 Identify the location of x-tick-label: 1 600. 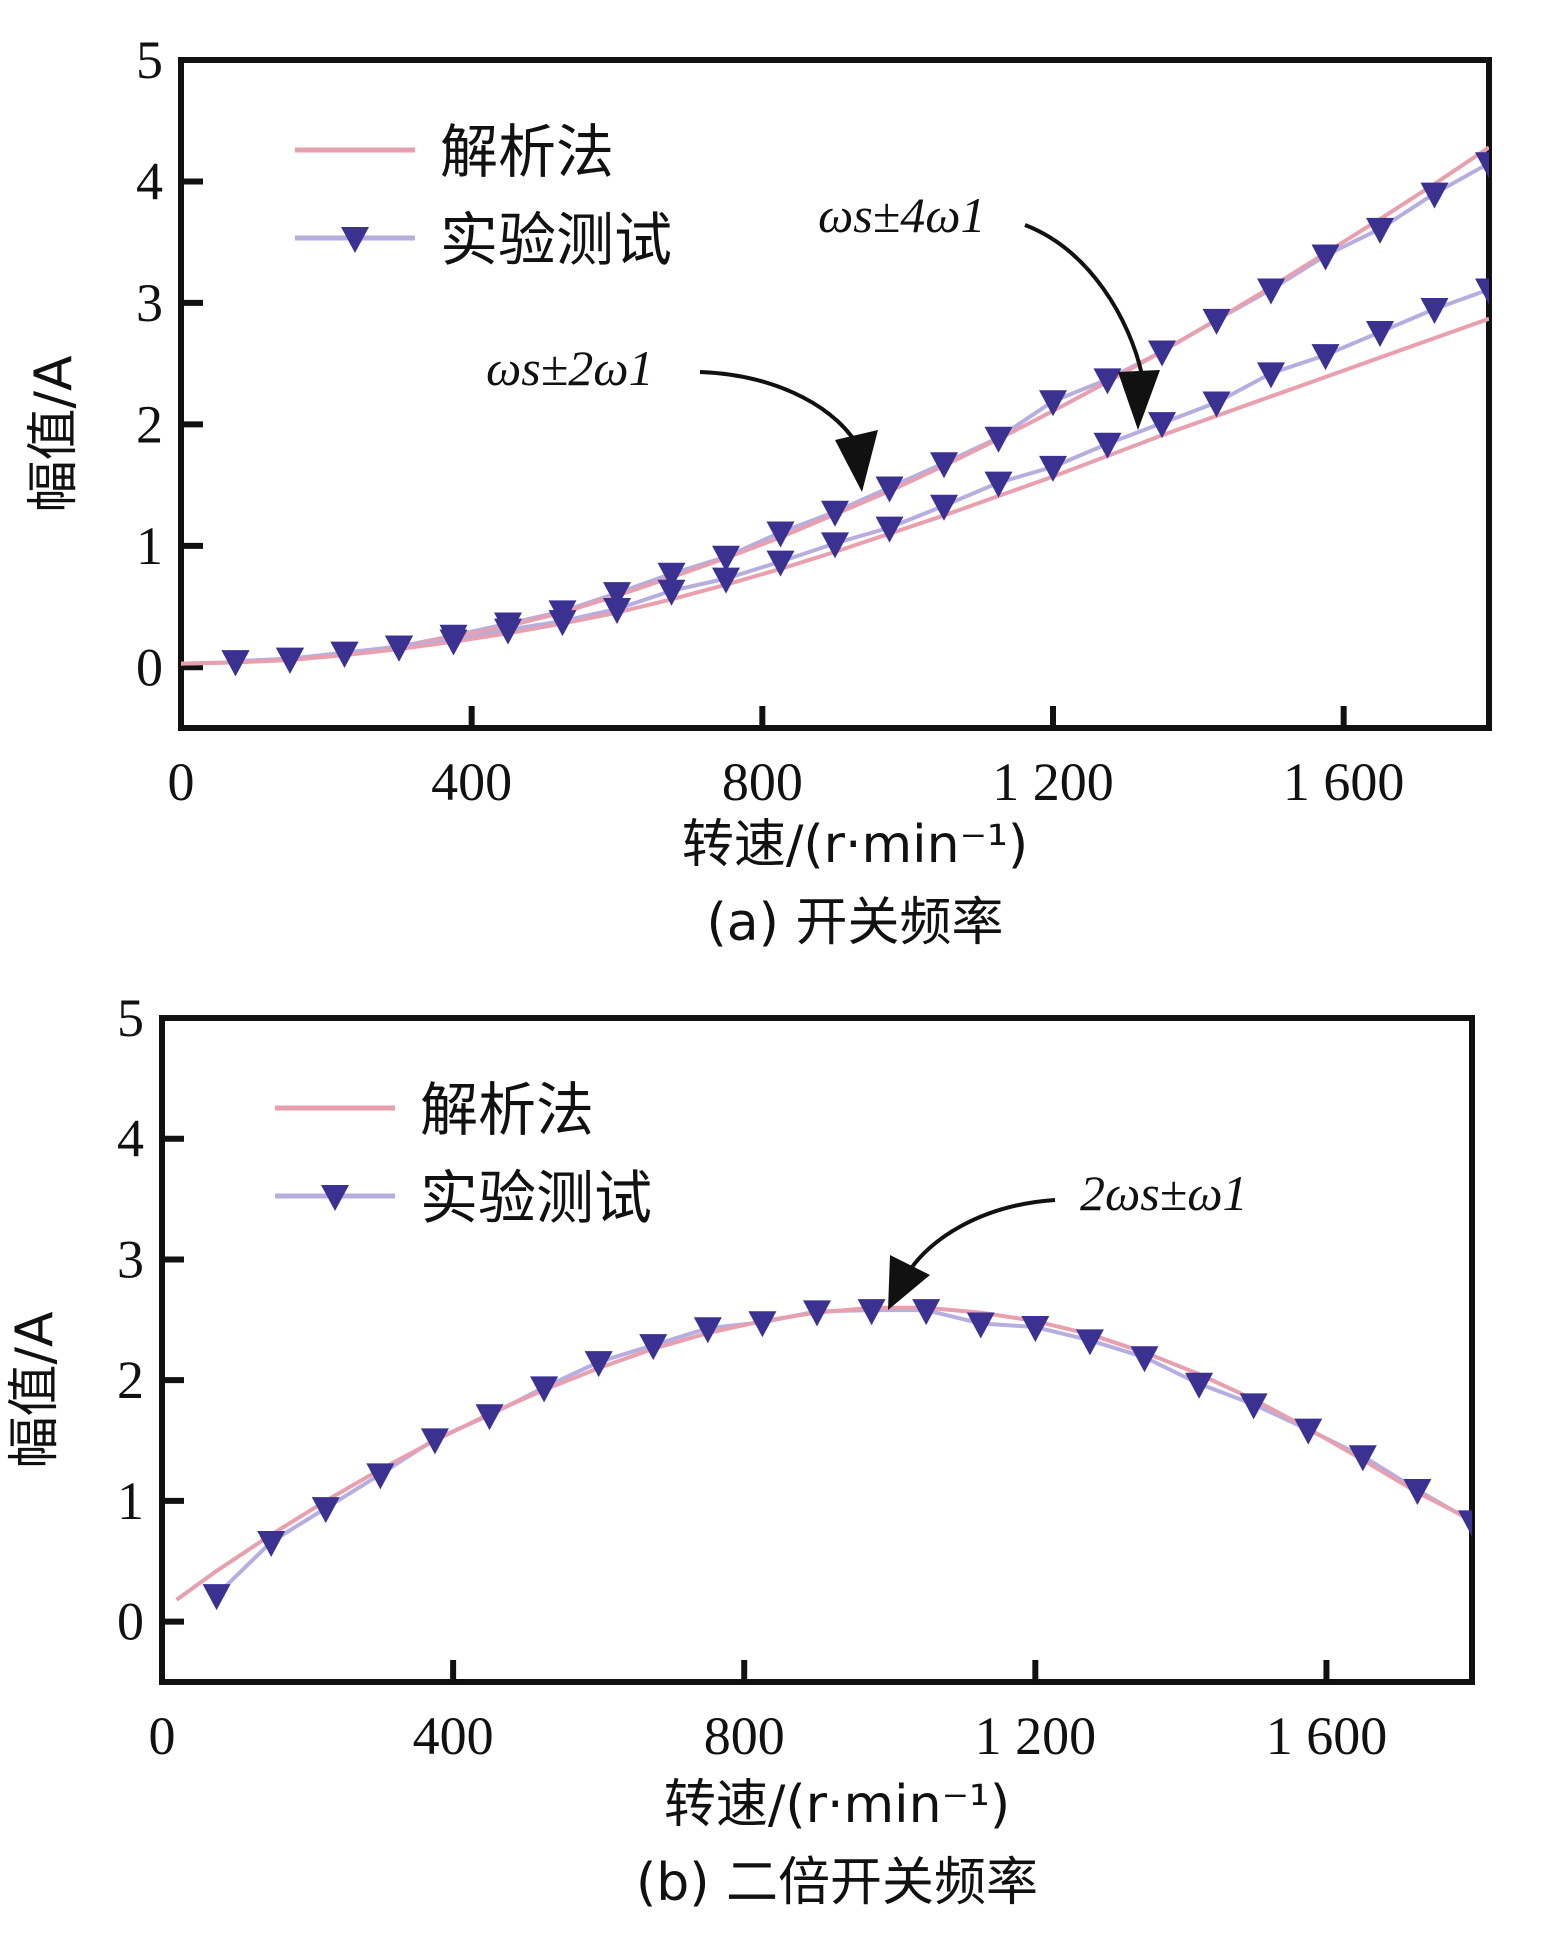
(1344, 782).